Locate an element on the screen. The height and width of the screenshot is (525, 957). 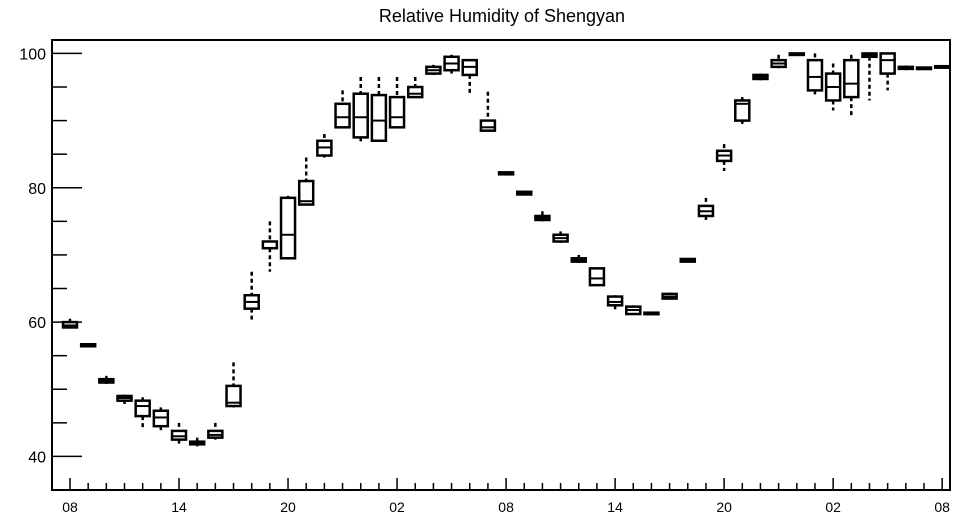
y-tick-label: 40 is located at coordinates (37, 457).